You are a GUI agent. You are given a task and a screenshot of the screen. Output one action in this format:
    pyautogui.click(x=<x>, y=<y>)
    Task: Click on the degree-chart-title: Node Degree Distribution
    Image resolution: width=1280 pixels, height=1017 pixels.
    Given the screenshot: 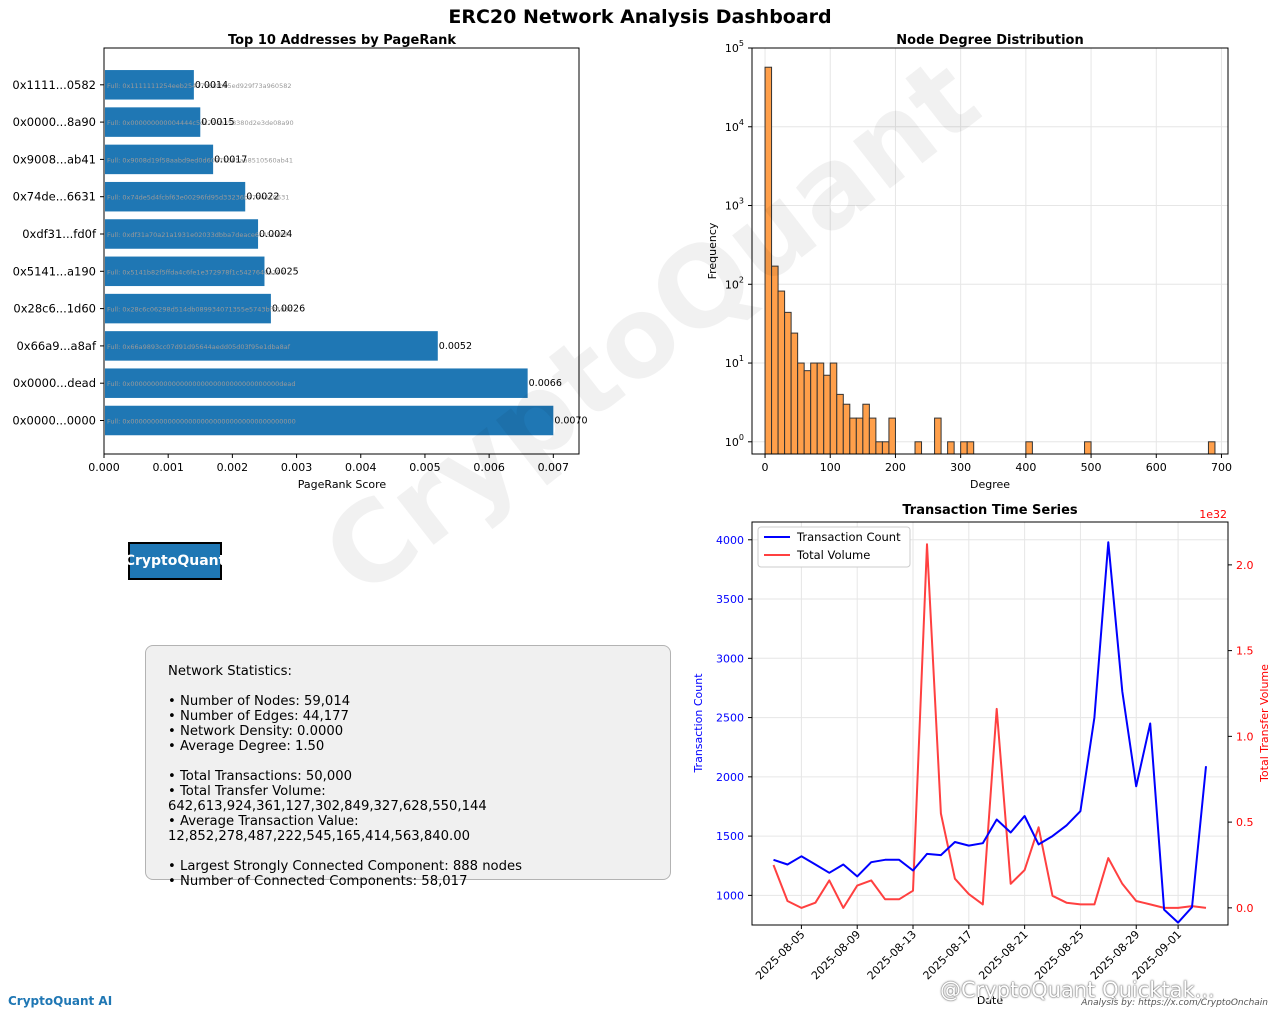 What is the action you would take?
    pyautogui.click(x=989, y=40)
    